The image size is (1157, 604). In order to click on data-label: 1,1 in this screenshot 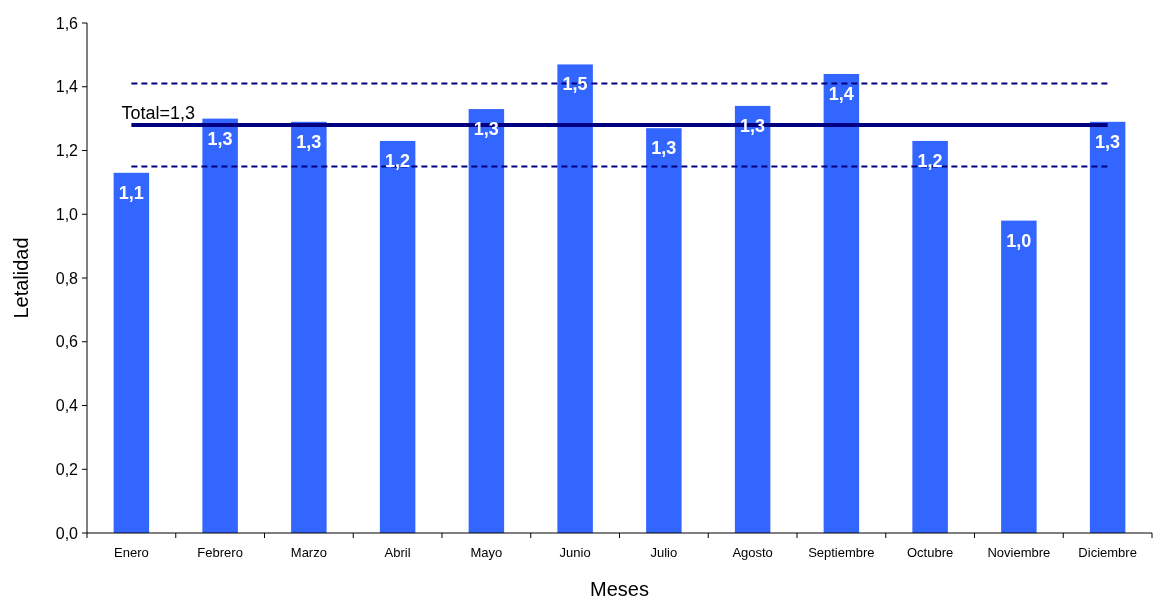, I will do `click(131, 192)`.